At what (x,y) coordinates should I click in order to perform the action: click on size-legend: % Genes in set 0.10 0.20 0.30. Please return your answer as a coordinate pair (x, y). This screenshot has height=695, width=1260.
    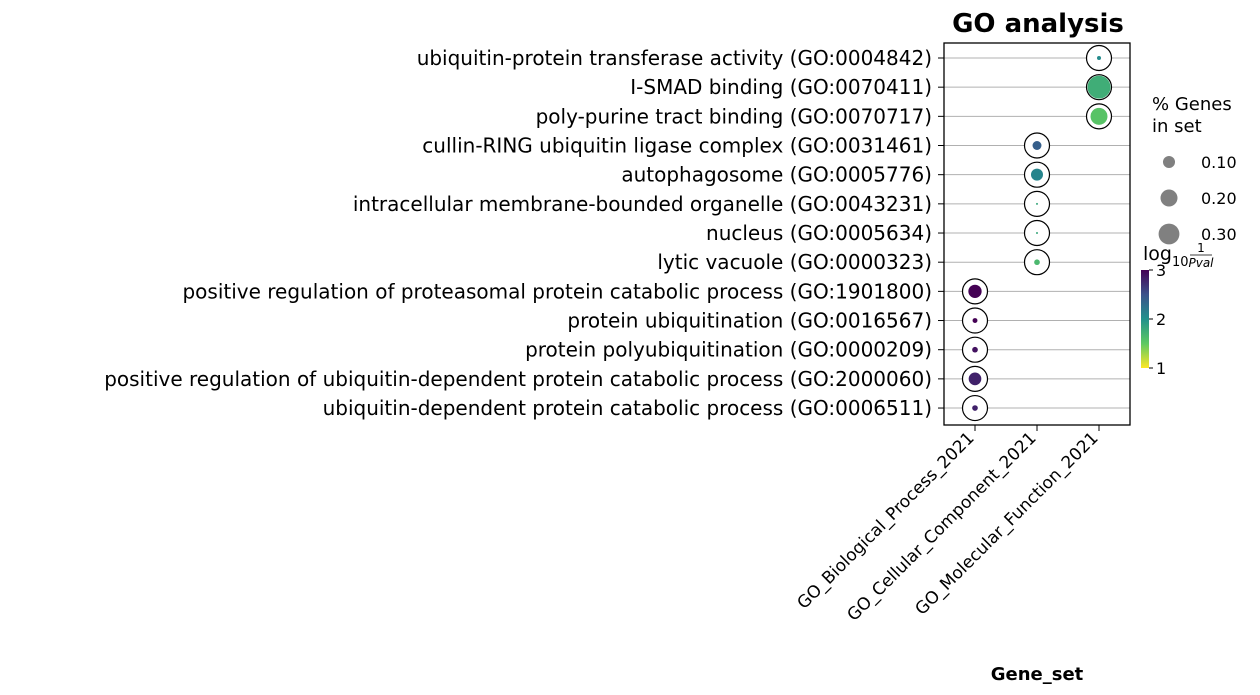
    Looking at the image, I should click on (1194, 169).